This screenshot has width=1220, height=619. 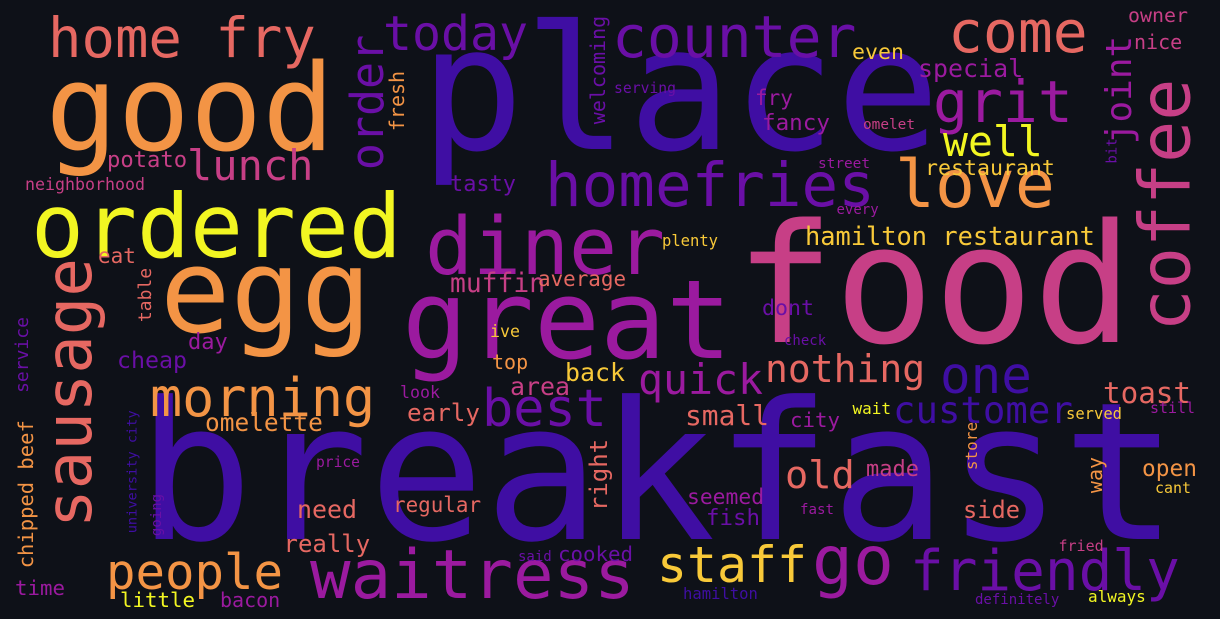 I want to click on word-way: way, so click(x=1095, y=475).